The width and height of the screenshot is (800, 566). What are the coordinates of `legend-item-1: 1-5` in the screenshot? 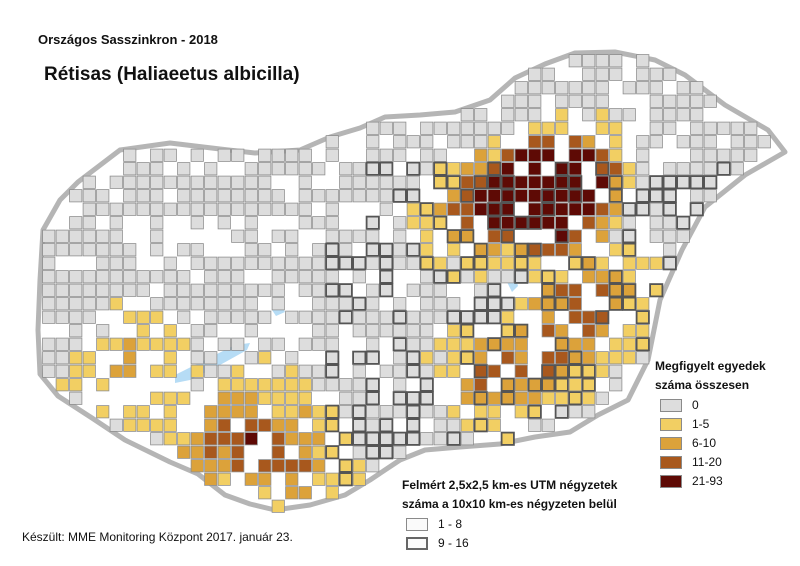 It's located at (684, 424).